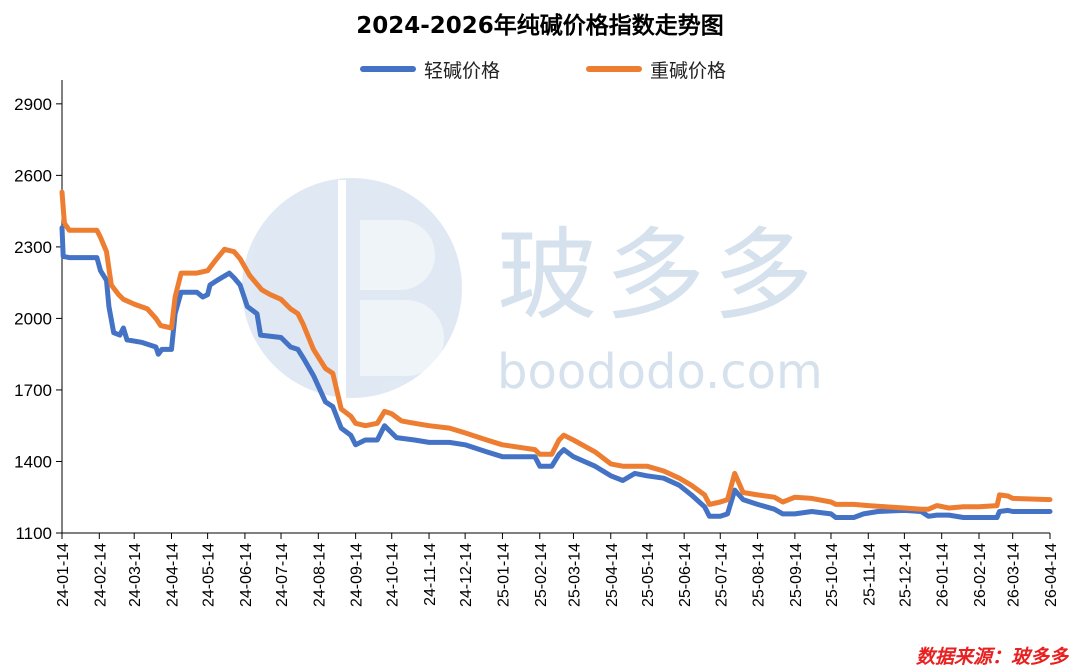 The width and height of the screenshot is (1080, 671). Describe the element at coordinates (135, 575) in the screenshot. I see `x-tick-label: 24-03-14` at that location.